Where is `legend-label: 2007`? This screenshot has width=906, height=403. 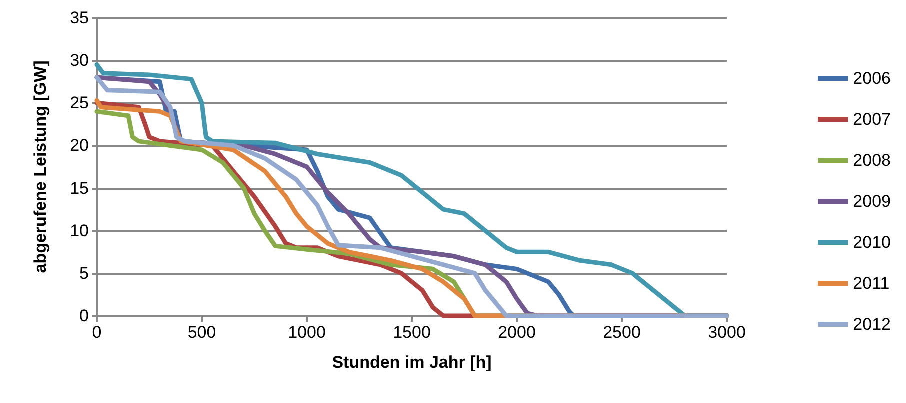 legend-label: 2007 is located at coordinates (872, 119).